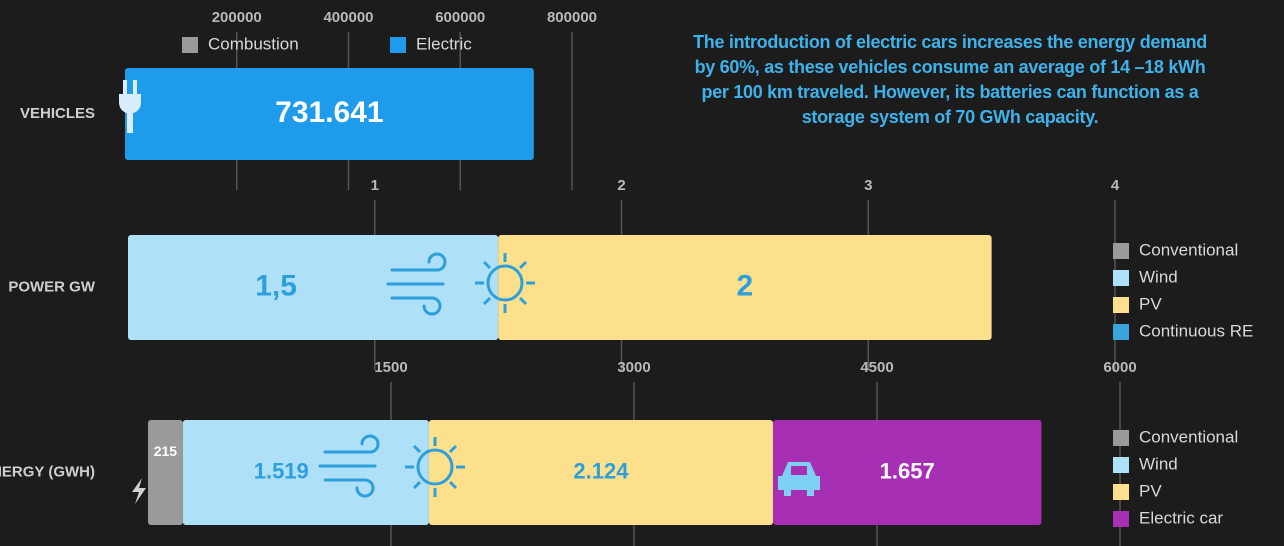 Image resolution: width=1284 pixels, height=546 pixels. What do you see at coordinates (1181, 517) in the screenshot?
I see `legend-label: Electric car` at bounding box center [1181, 517].